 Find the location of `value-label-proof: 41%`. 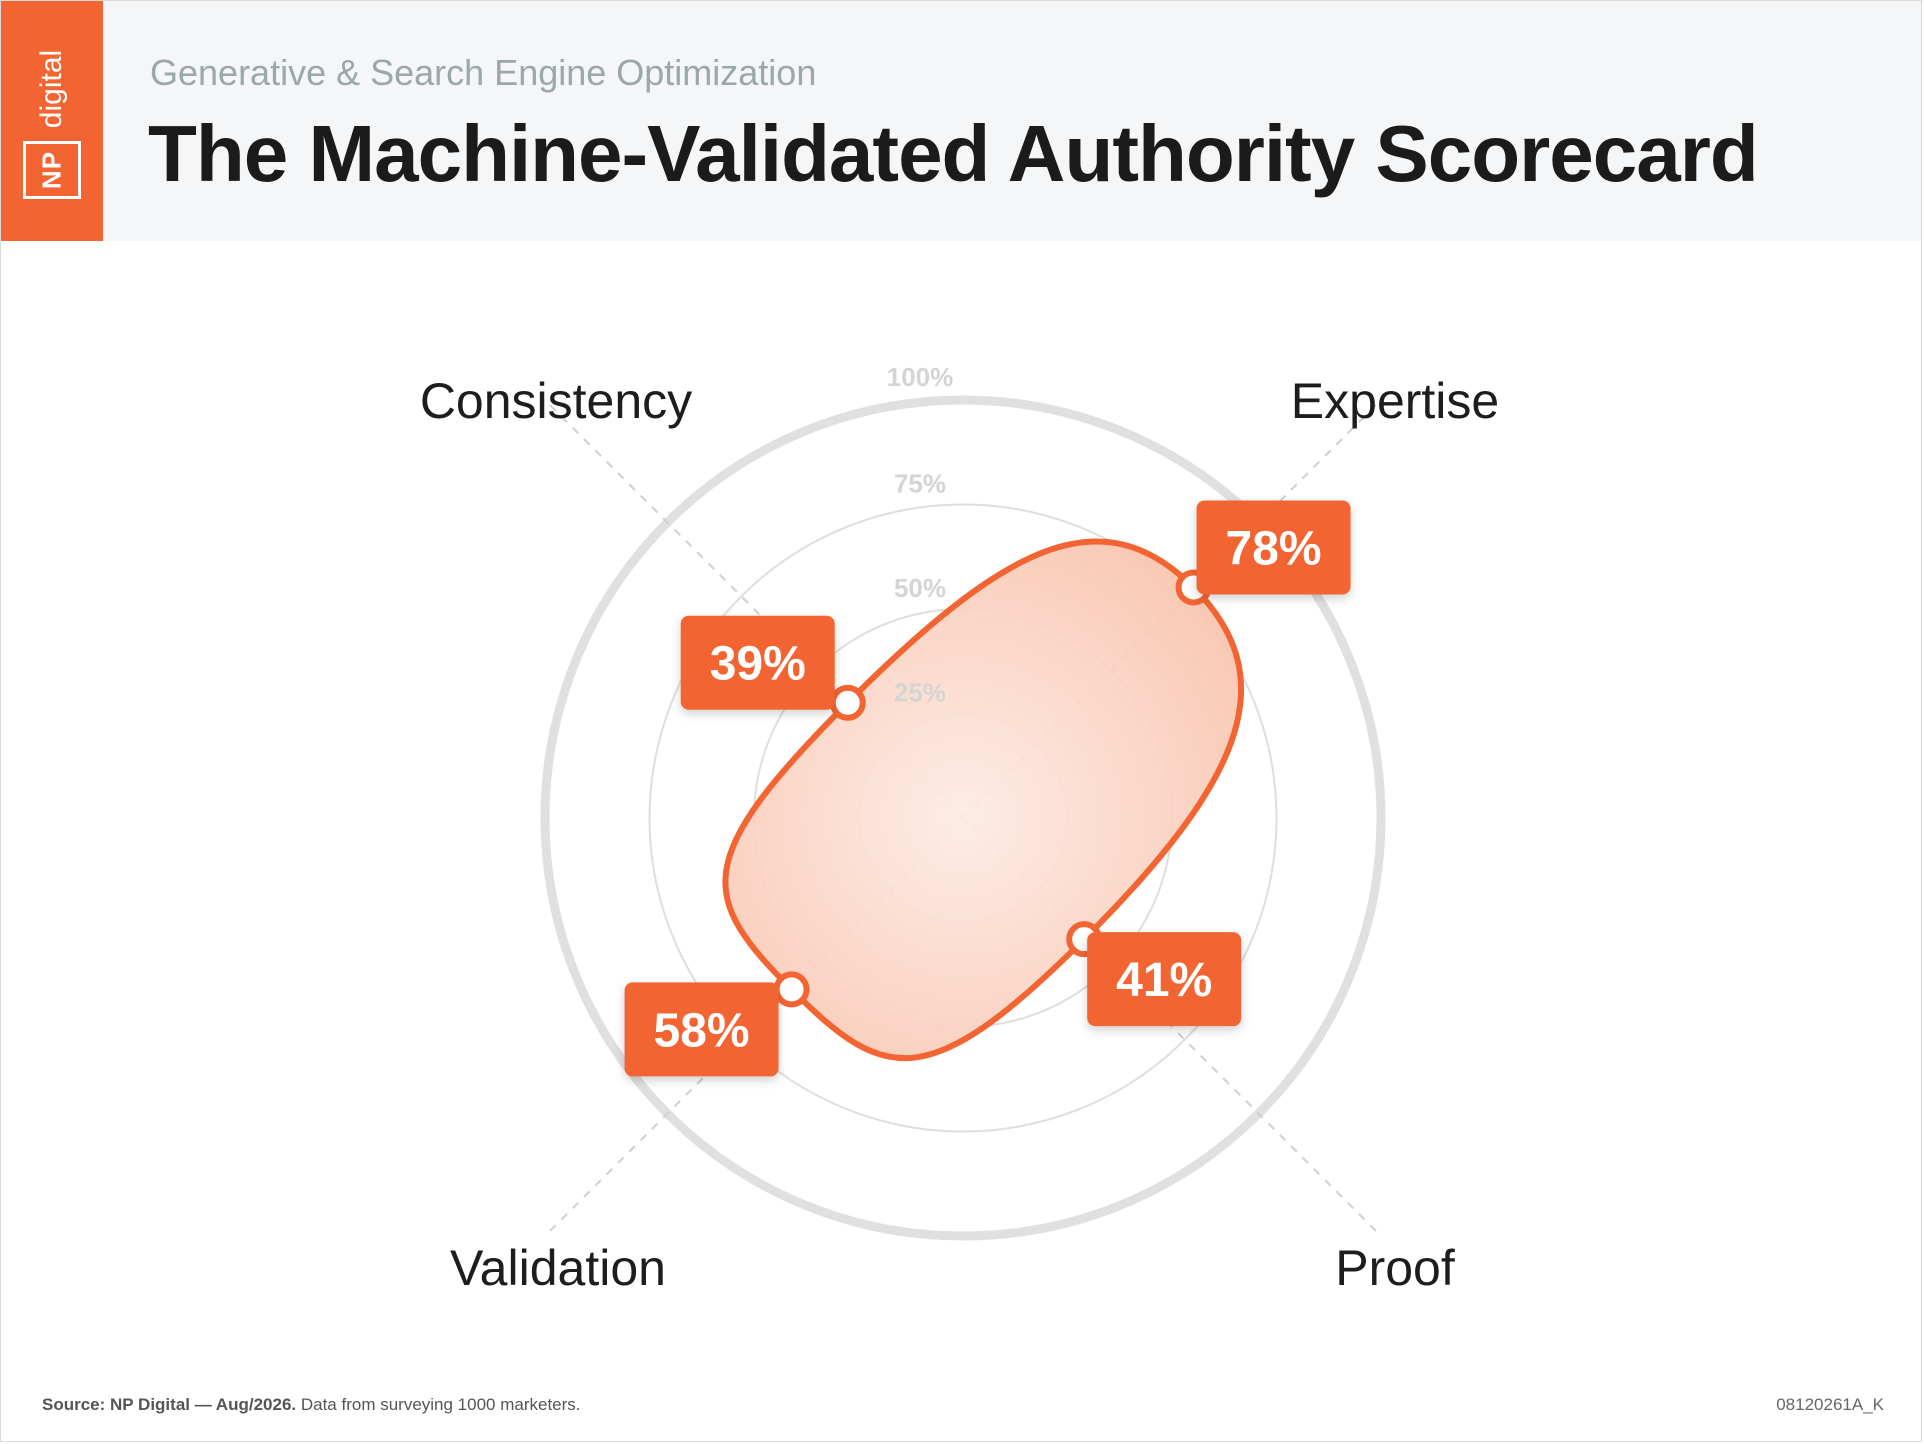

value-label-proof: 41% is located at coordinates (1164, 980).